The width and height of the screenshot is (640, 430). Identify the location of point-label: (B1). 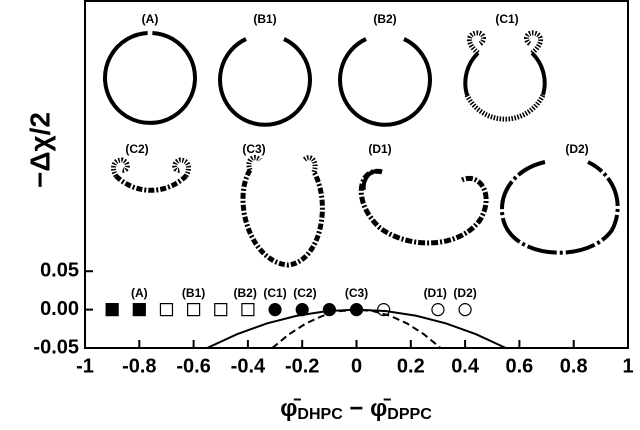
(193, 293).